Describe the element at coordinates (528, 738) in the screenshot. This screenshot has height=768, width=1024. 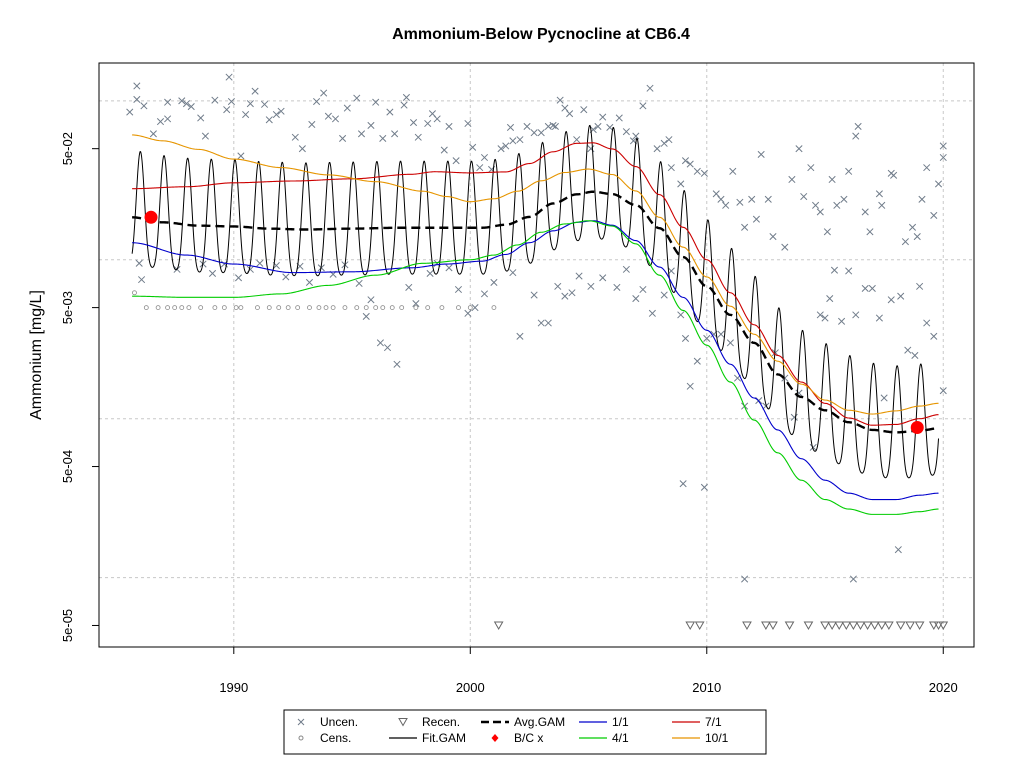
I see `legend-label: B/C x` at that location.